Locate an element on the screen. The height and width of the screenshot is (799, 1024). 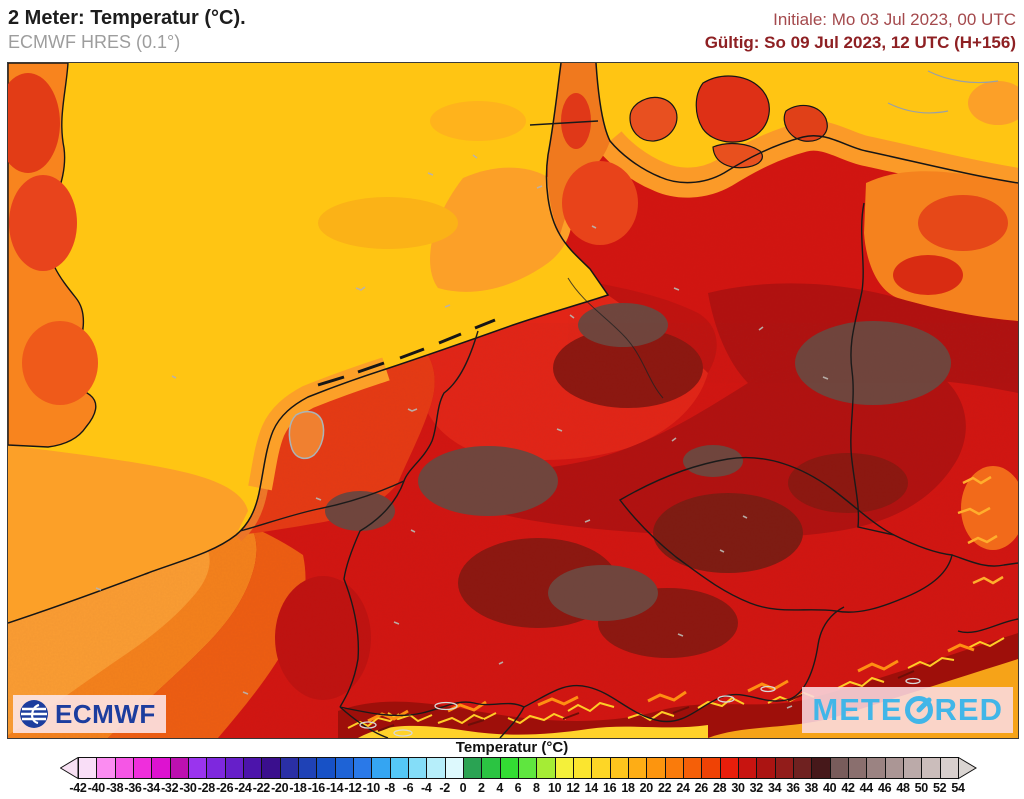
colorbar-tick: 34 is located at coordinates (774, 788).